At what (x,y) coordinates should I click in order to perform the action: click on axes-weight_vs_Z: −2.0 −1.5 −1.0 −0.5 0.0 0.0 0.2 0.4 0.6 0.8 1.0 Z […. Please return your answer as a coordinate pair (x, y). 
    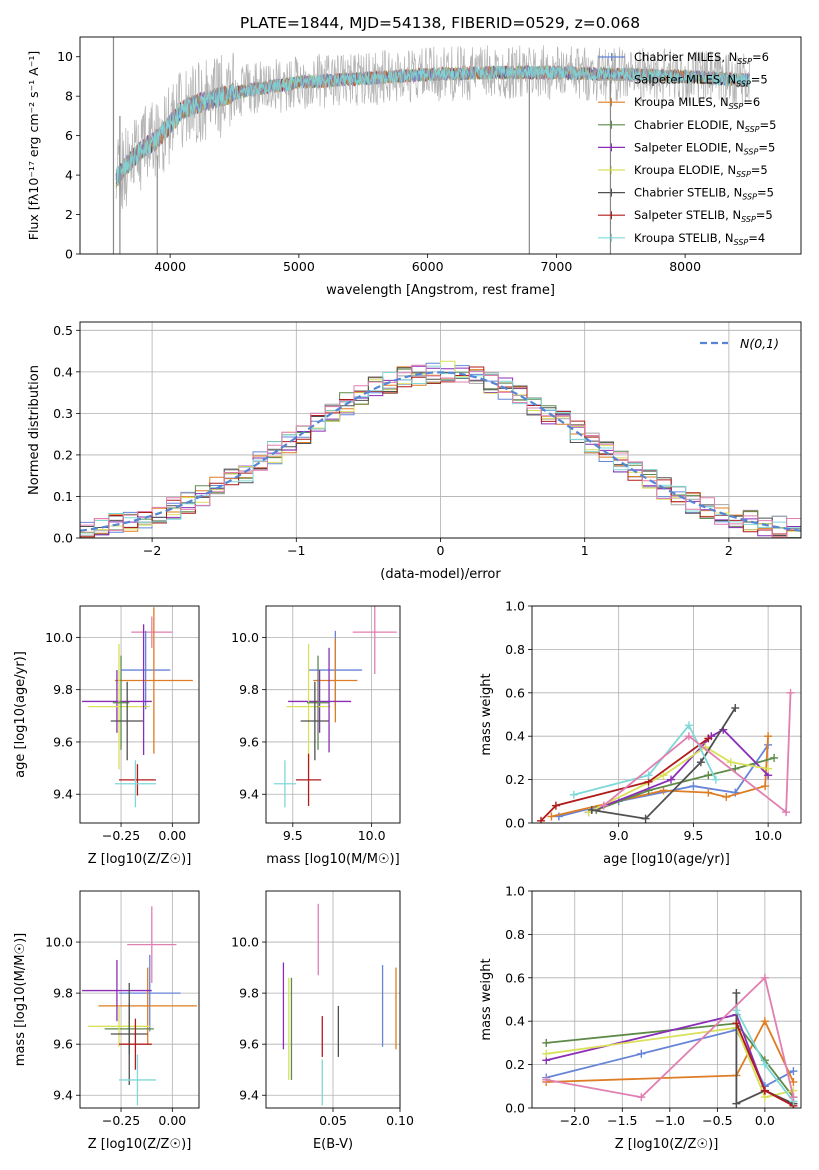
    Looking at the image, I should click on (640, 1018).